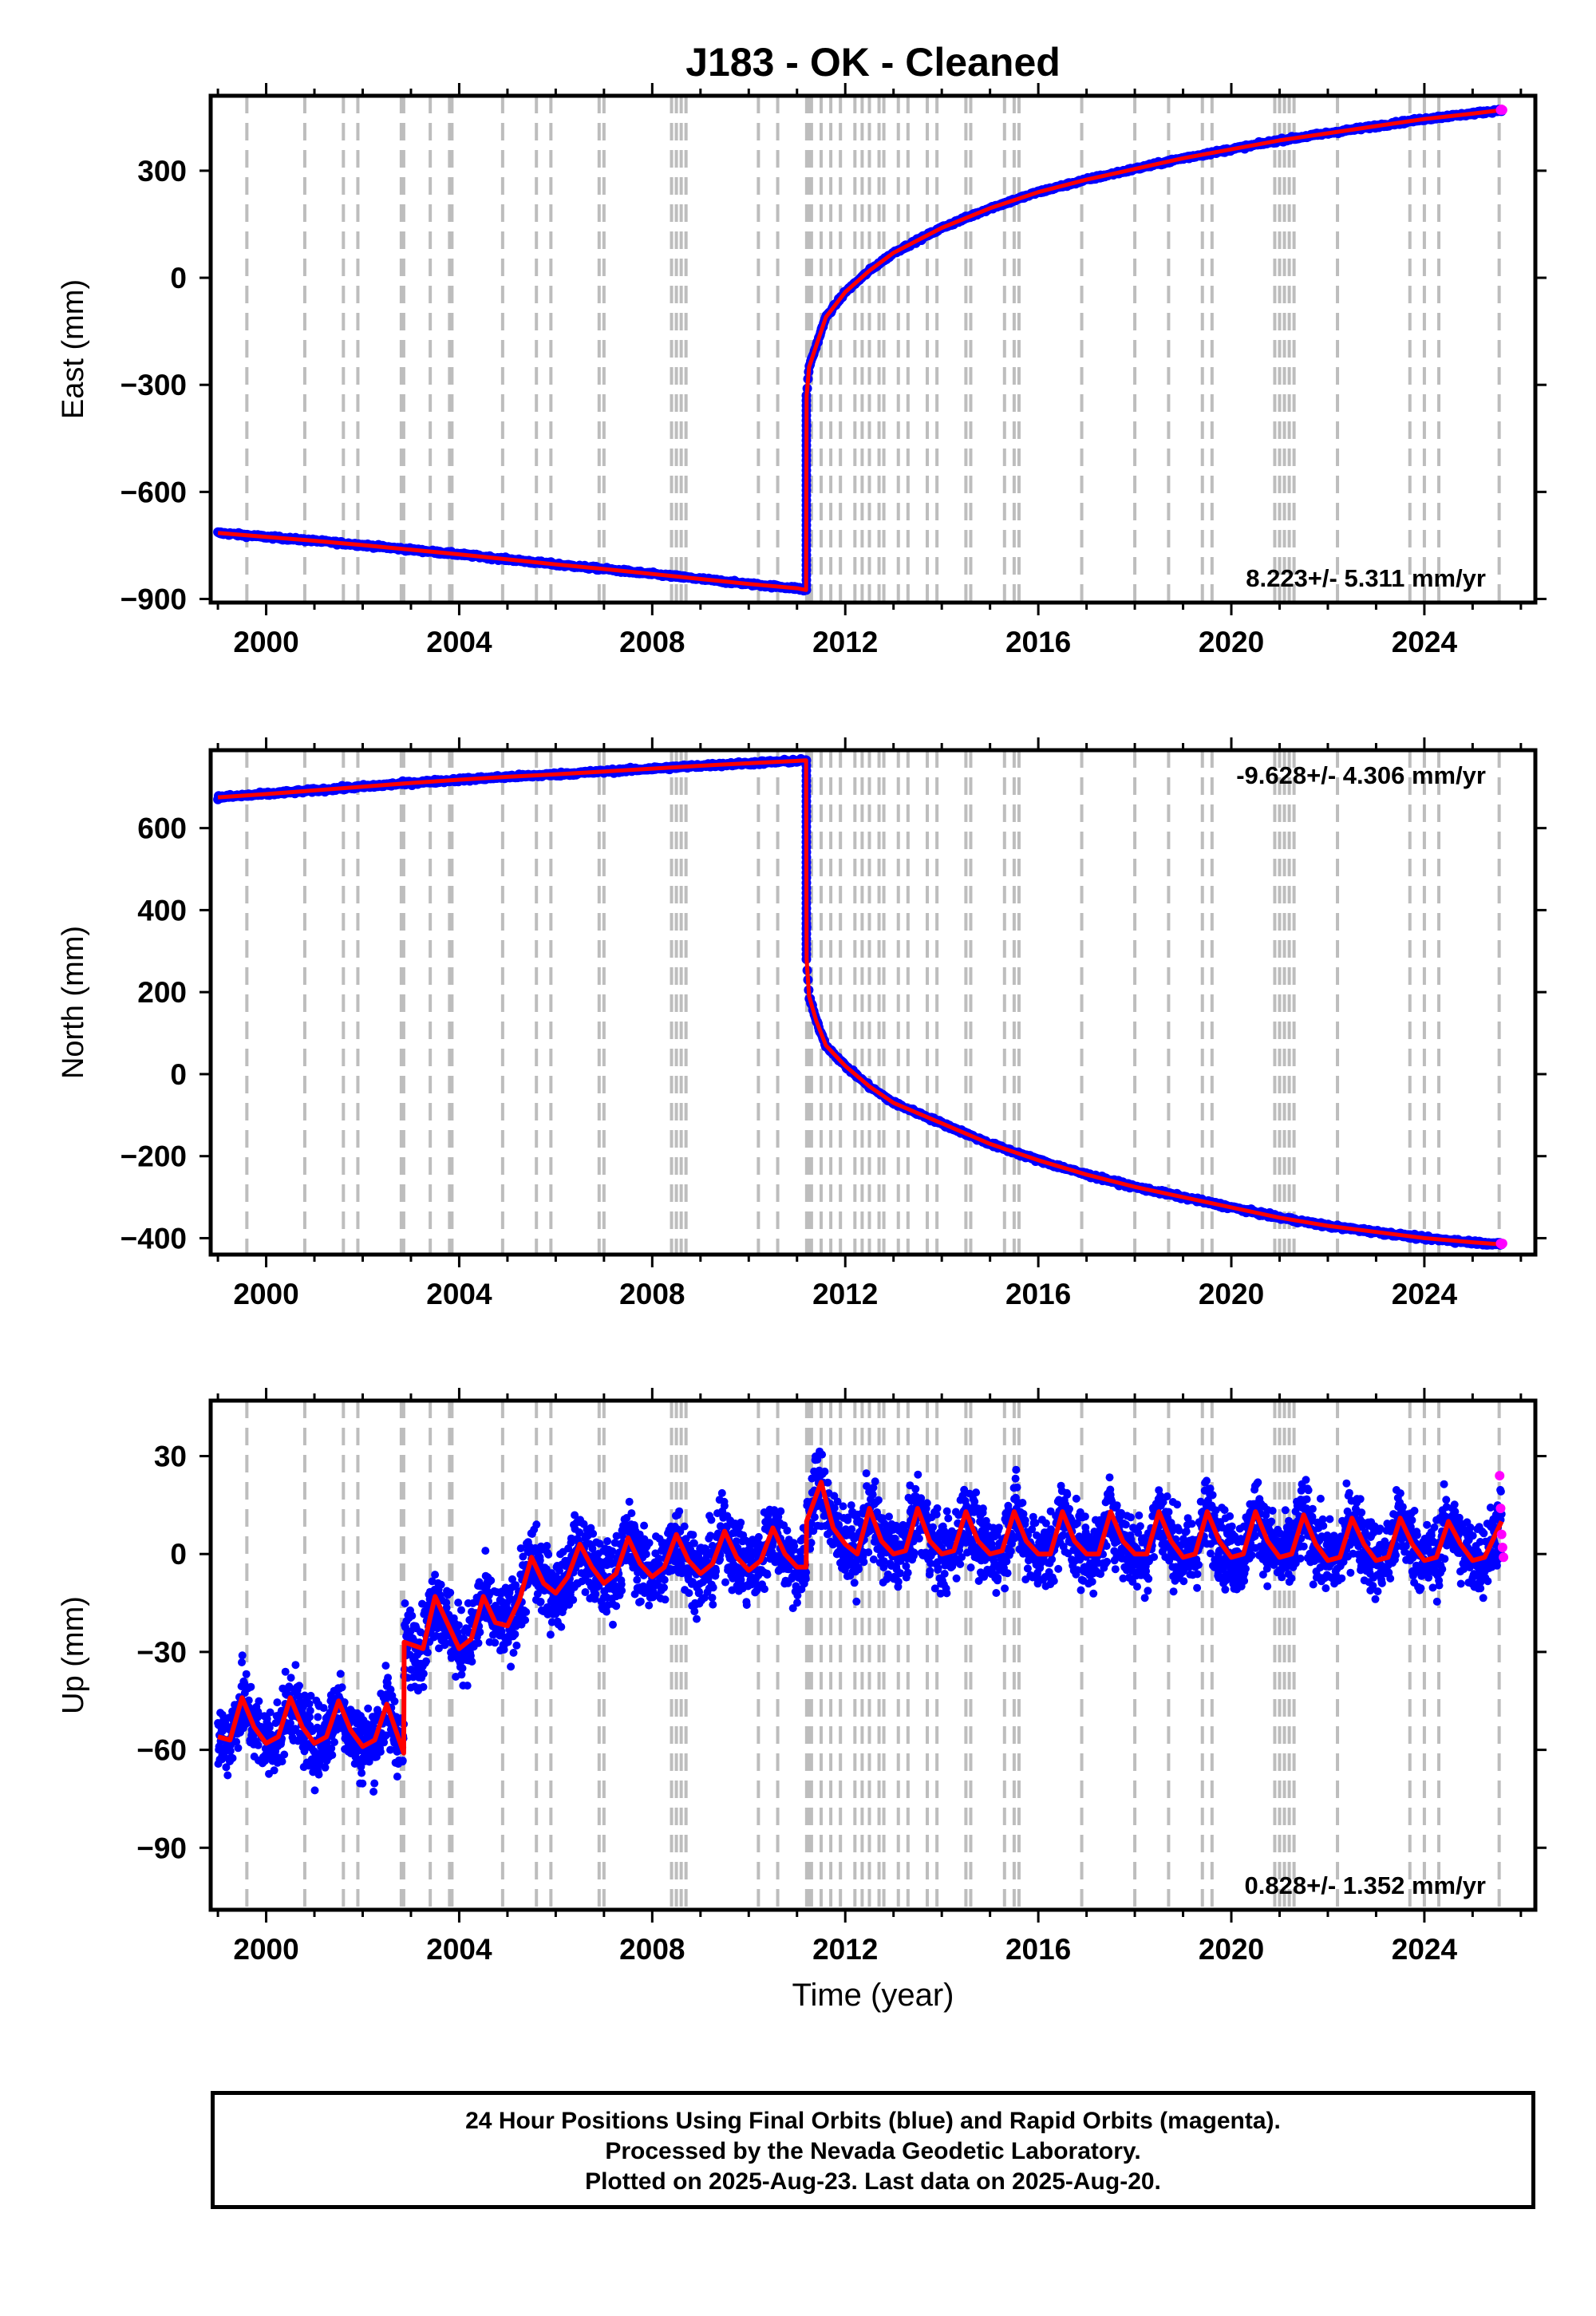 The height and width of the screenshot is (2316, 1596). Describe the element at coordinates (1366, 578) in the screenshot. I see `velocity-annotation: 8.223+/- 5.311 mm/yr` at that location.